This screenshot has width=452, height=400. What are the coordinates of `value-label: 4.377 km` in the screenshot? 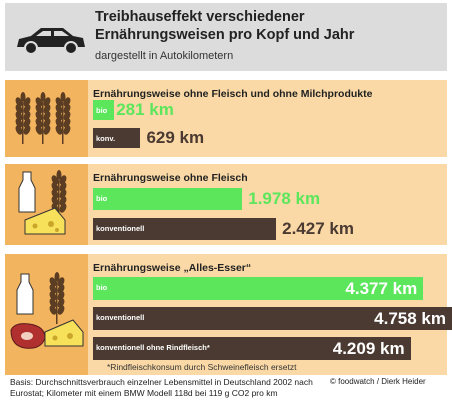 It's located at (381, 288).